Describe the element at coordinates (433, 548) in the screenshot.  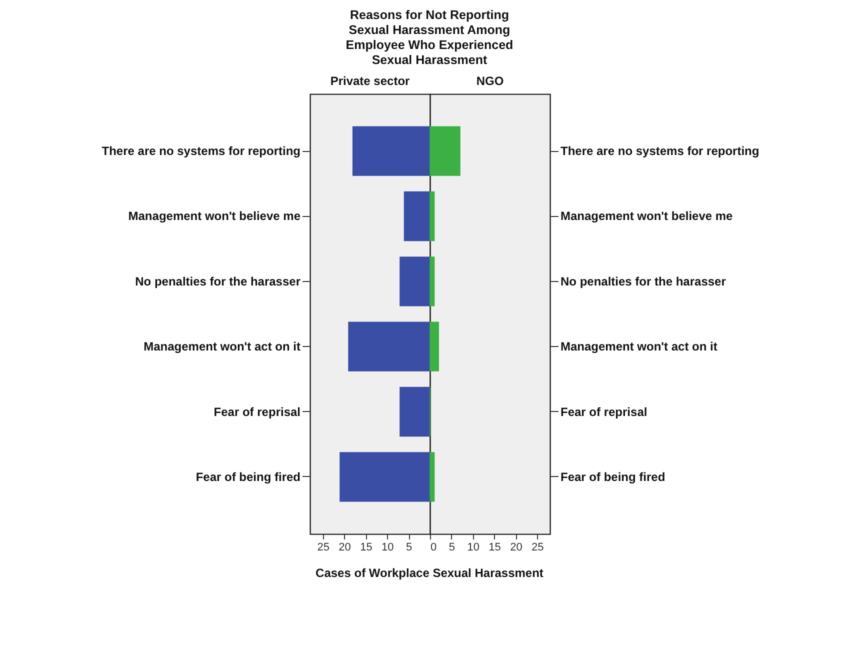
I see `x-tick-label: 0` at that location.